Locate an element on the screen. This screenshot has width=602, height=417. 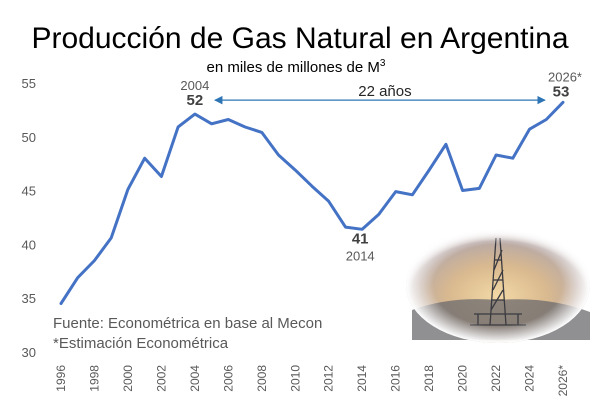
min-value-label: 41 is located at coordinates (360, 238).